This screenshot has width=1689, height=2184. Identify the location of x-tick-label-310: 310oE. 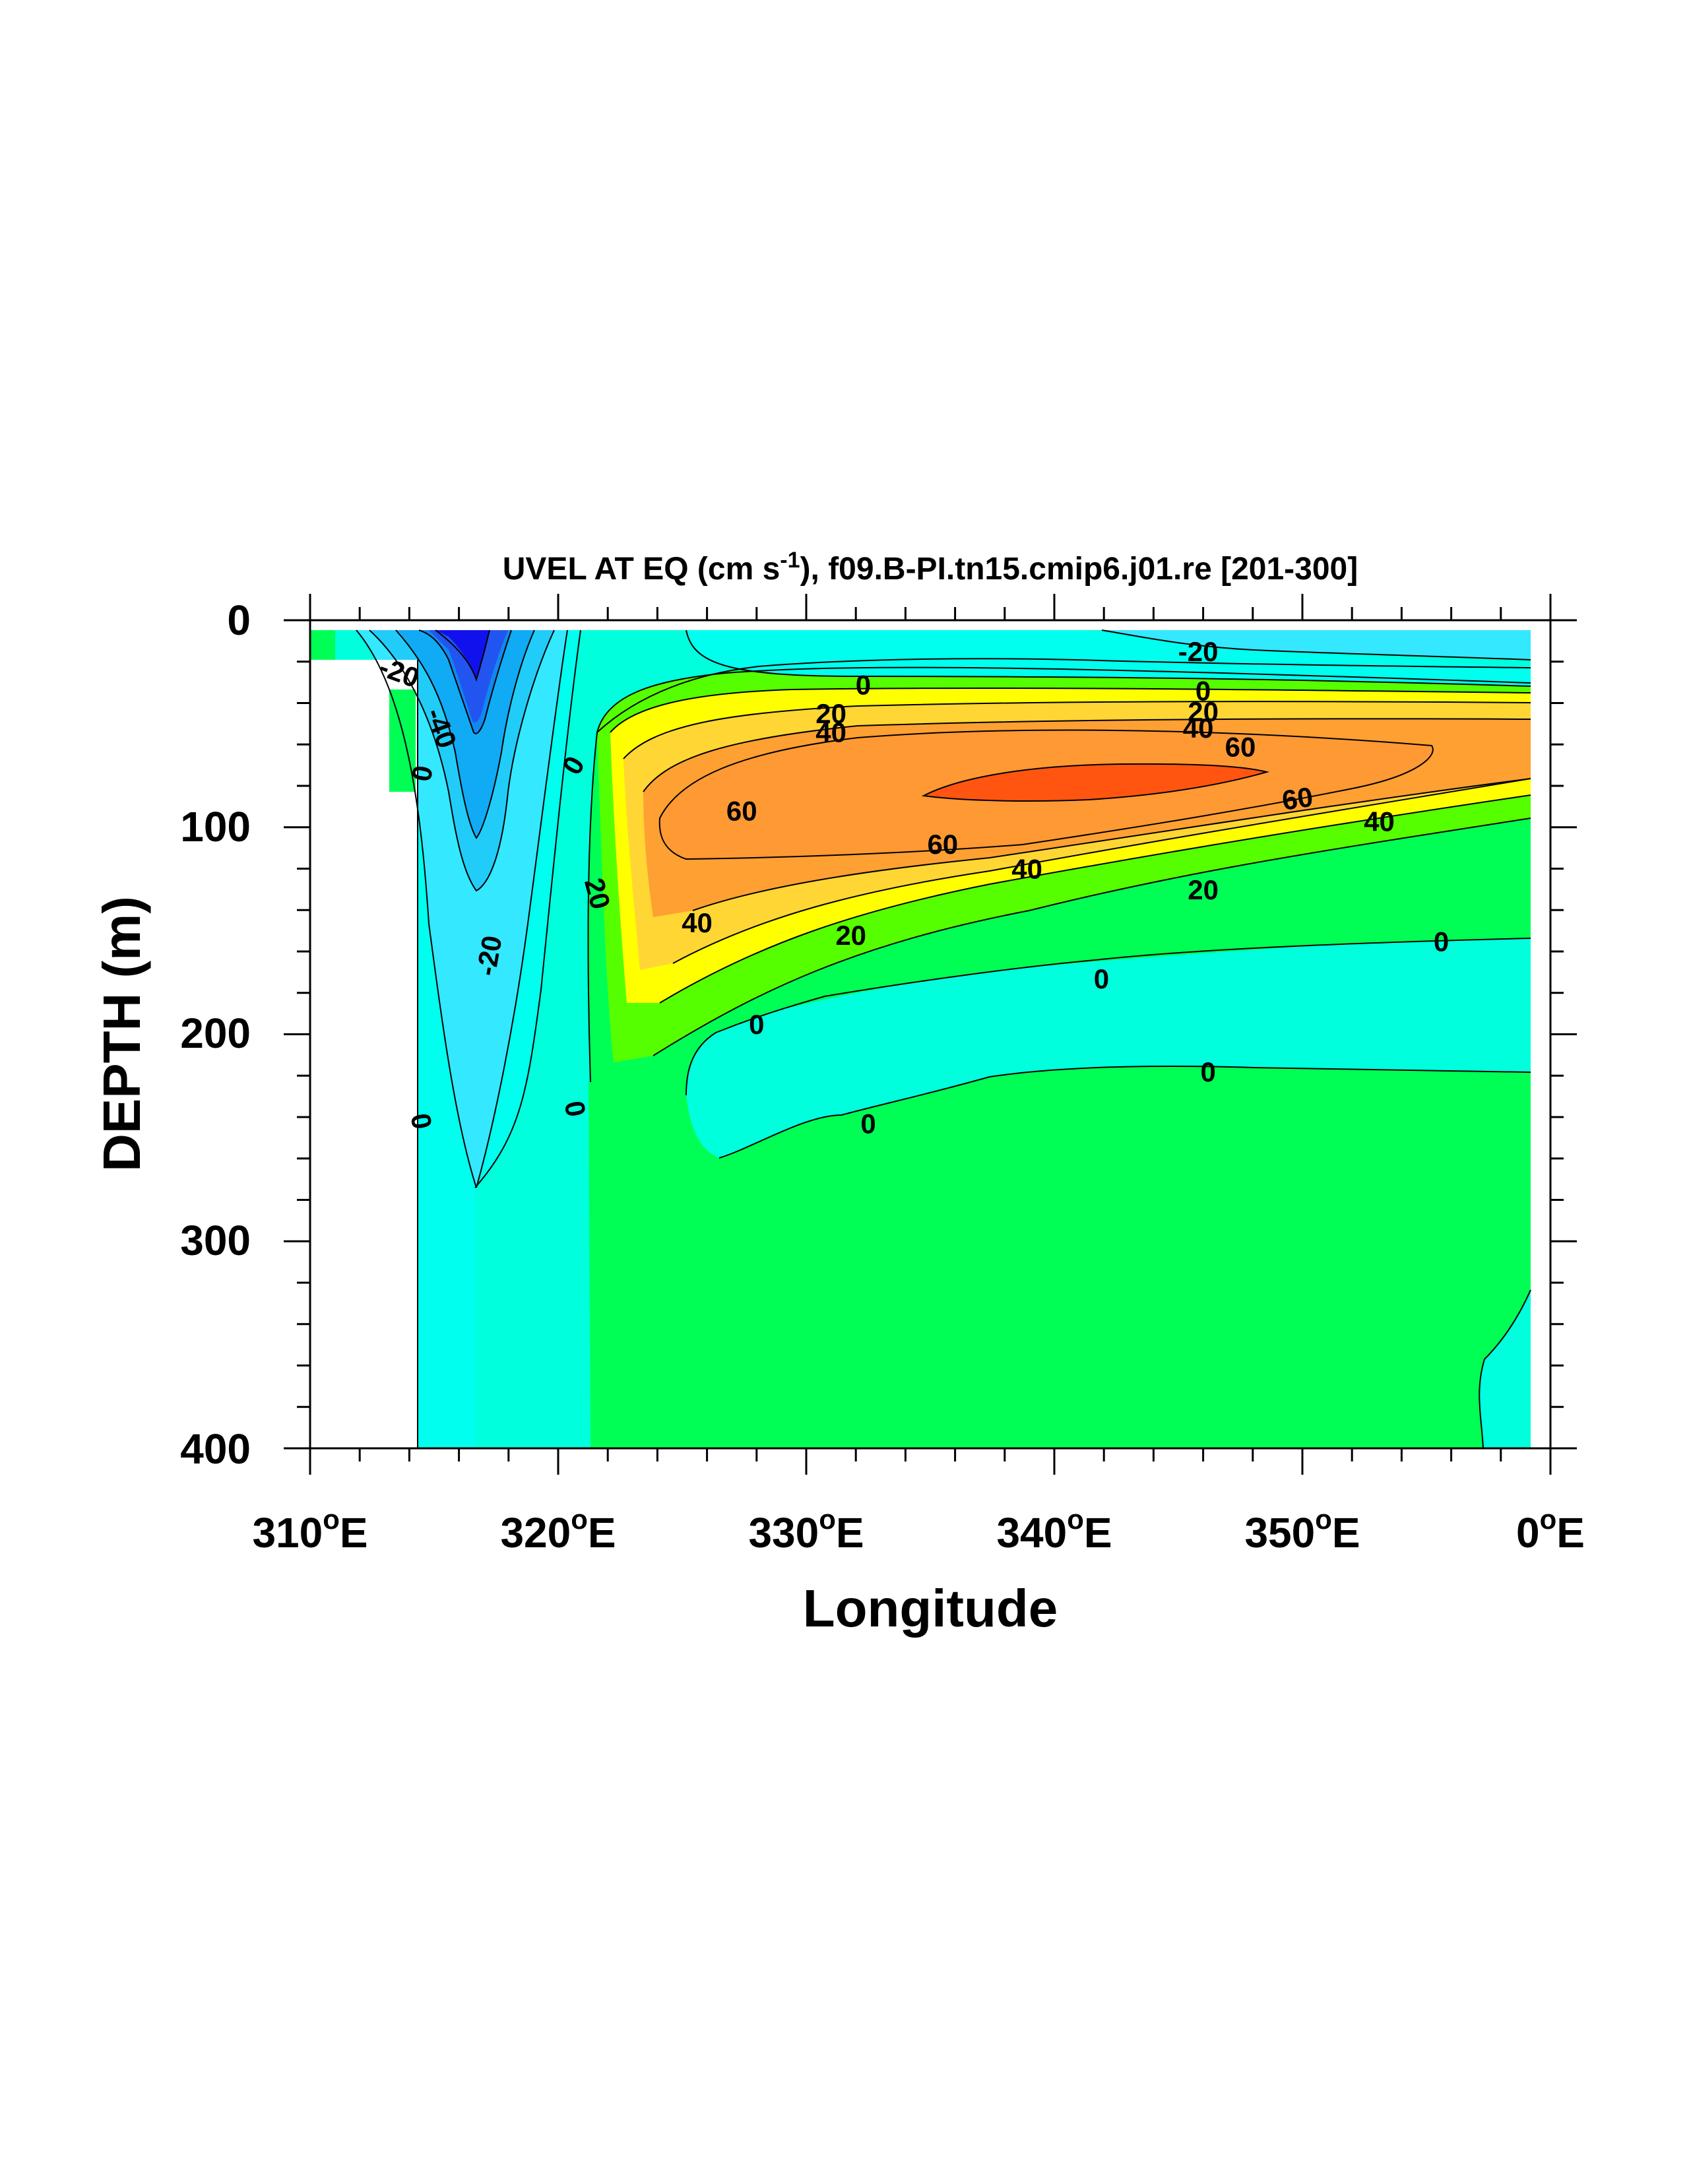
(309, 1530).